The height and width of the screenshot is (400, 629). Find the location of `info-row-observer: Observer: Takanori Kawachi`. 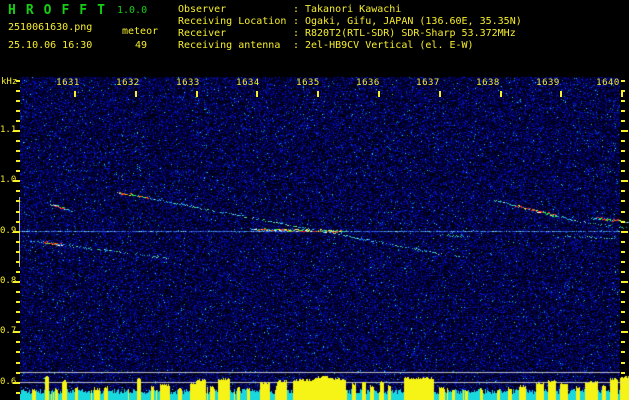

info-row-observer: Observer: Takanori Kawachi is located at coordinates (350, 10).